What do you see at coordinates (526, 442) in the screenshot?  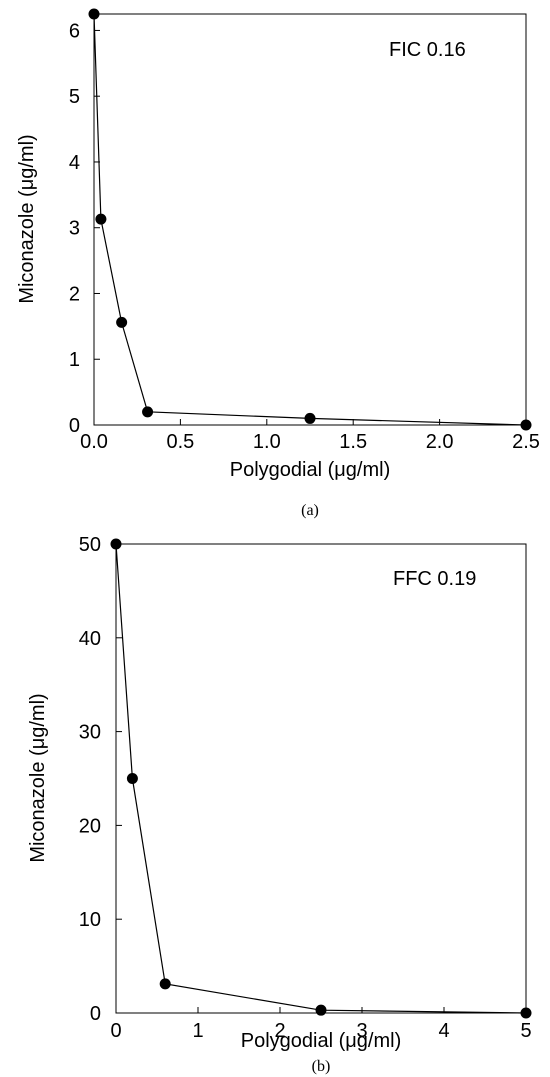 I see `x-tick-label: 2.5` at bounding box center [526, 442].